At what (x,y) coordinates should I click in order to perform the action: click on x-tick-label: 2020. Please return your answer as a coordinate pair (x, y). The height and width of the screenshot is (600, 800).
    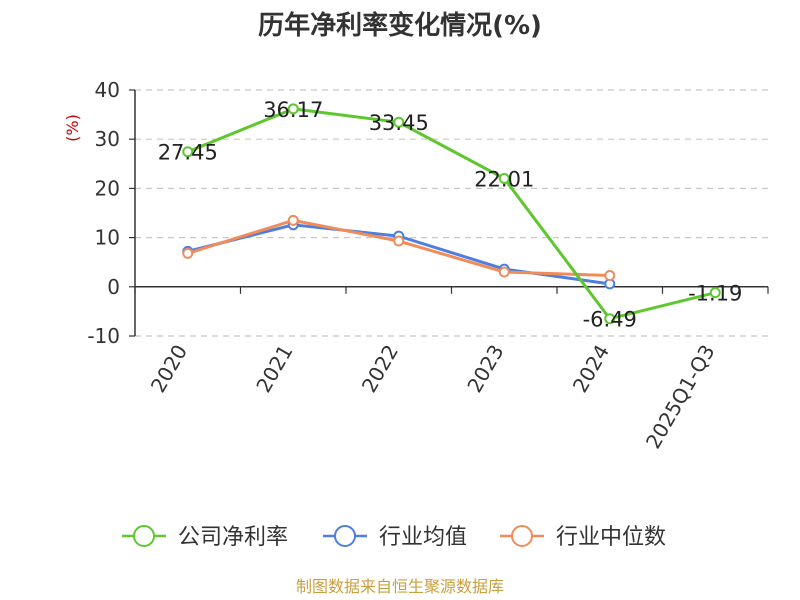
    Looking at the image, I should click on (169, 369).